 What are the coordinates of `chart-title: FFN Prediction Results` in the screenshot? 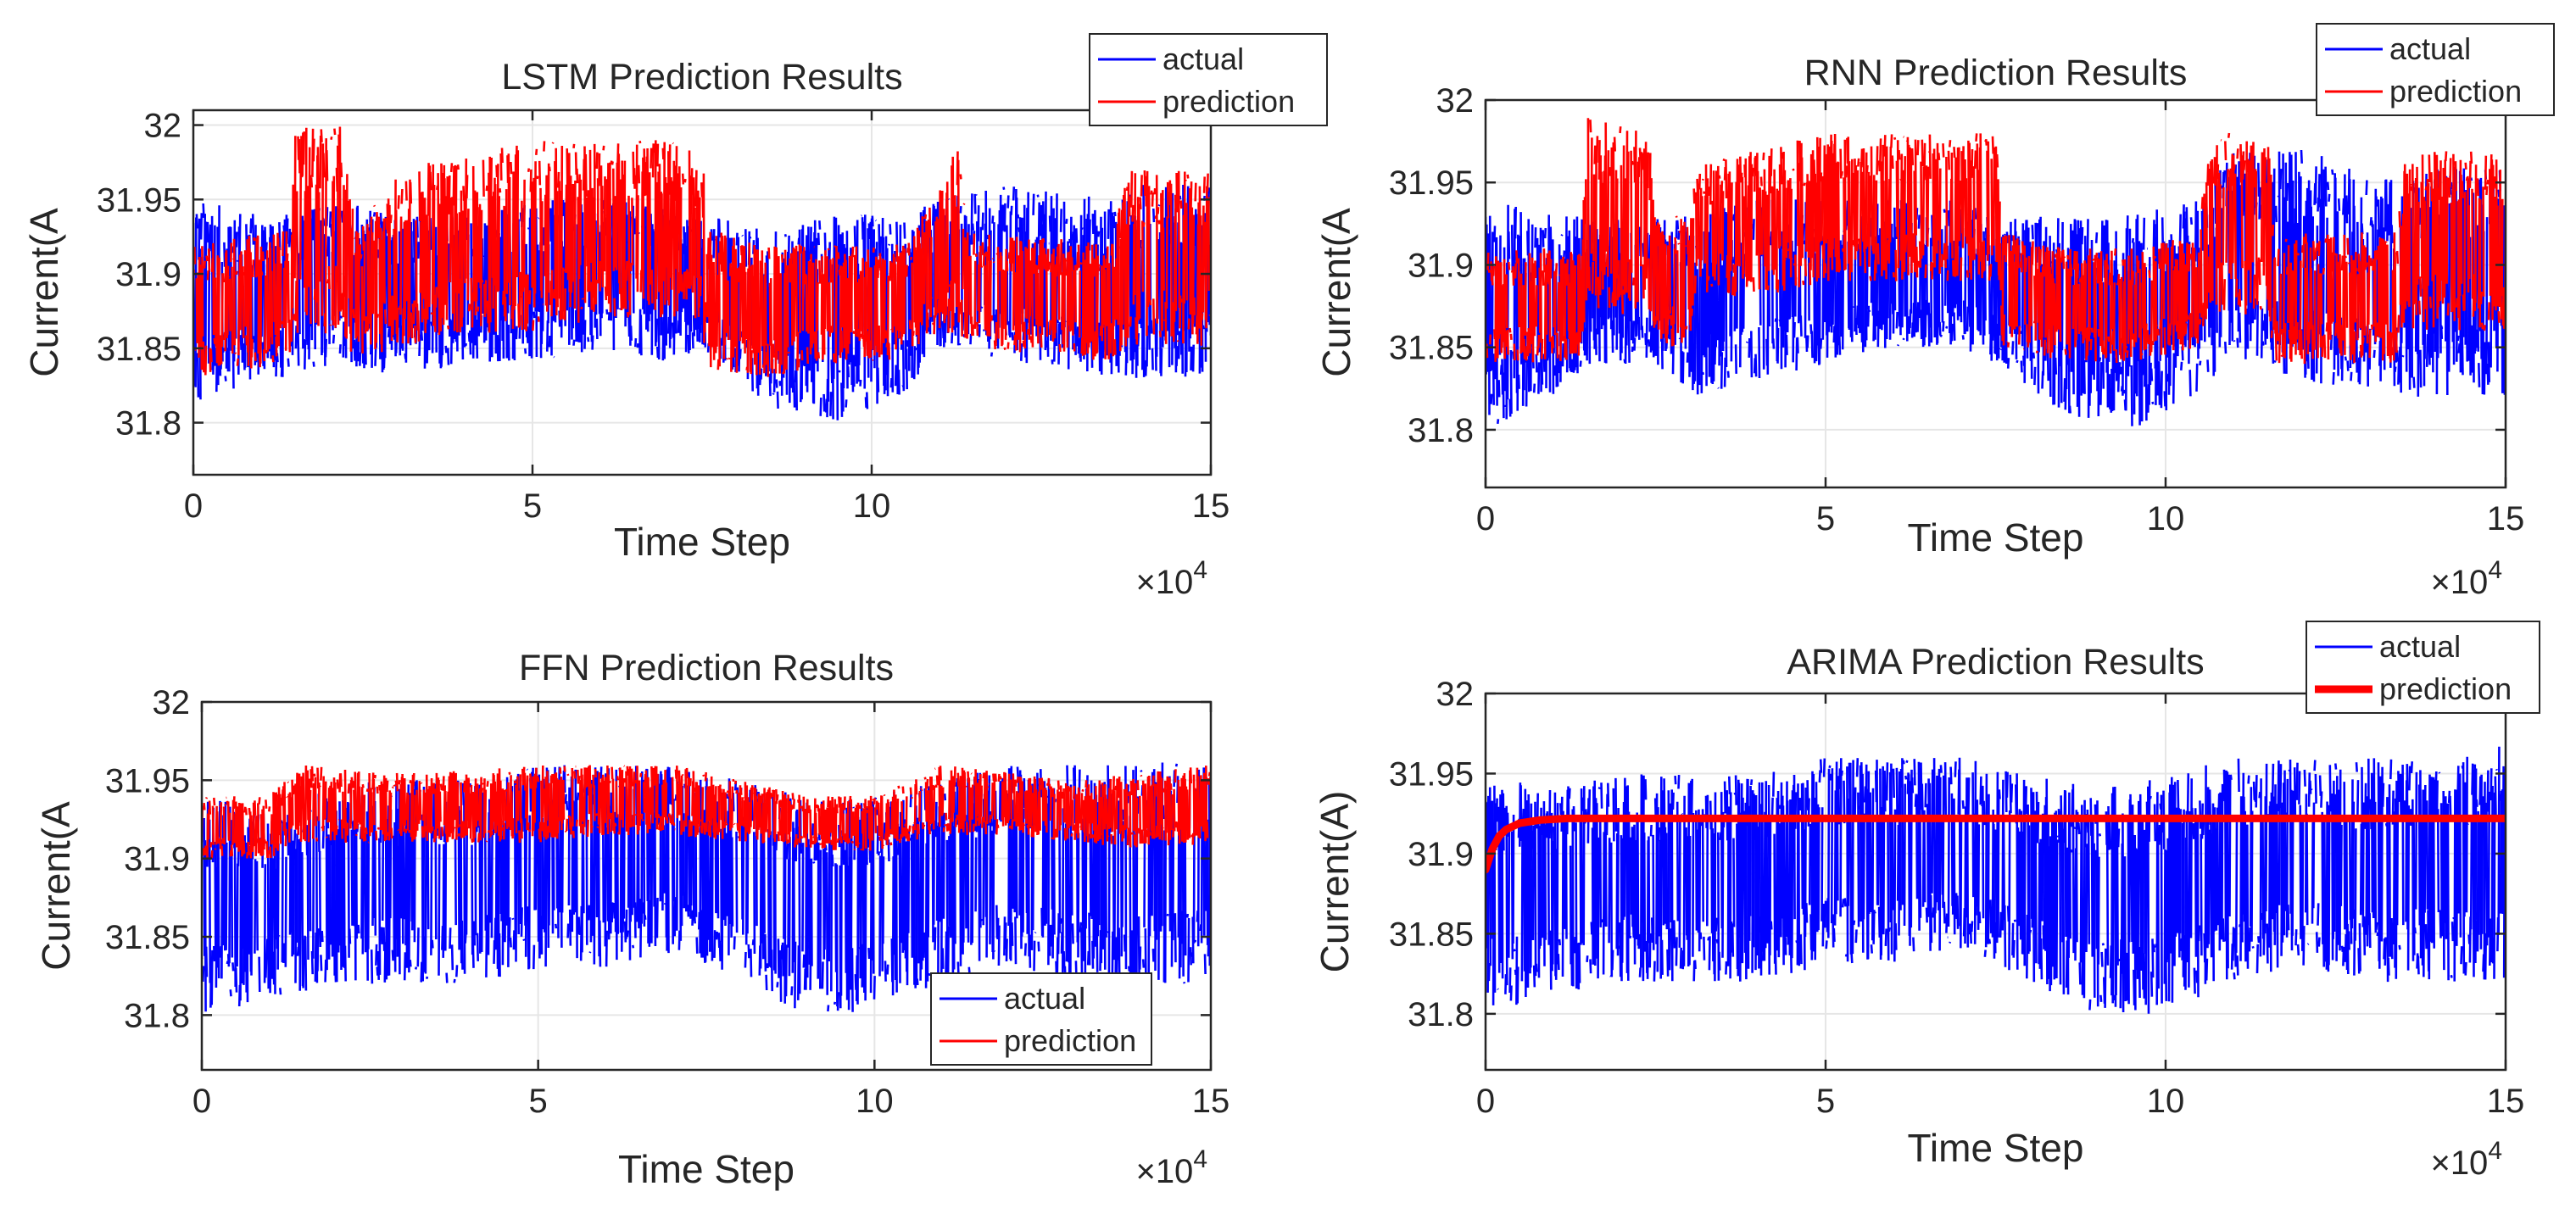 It's located at (706, 668).